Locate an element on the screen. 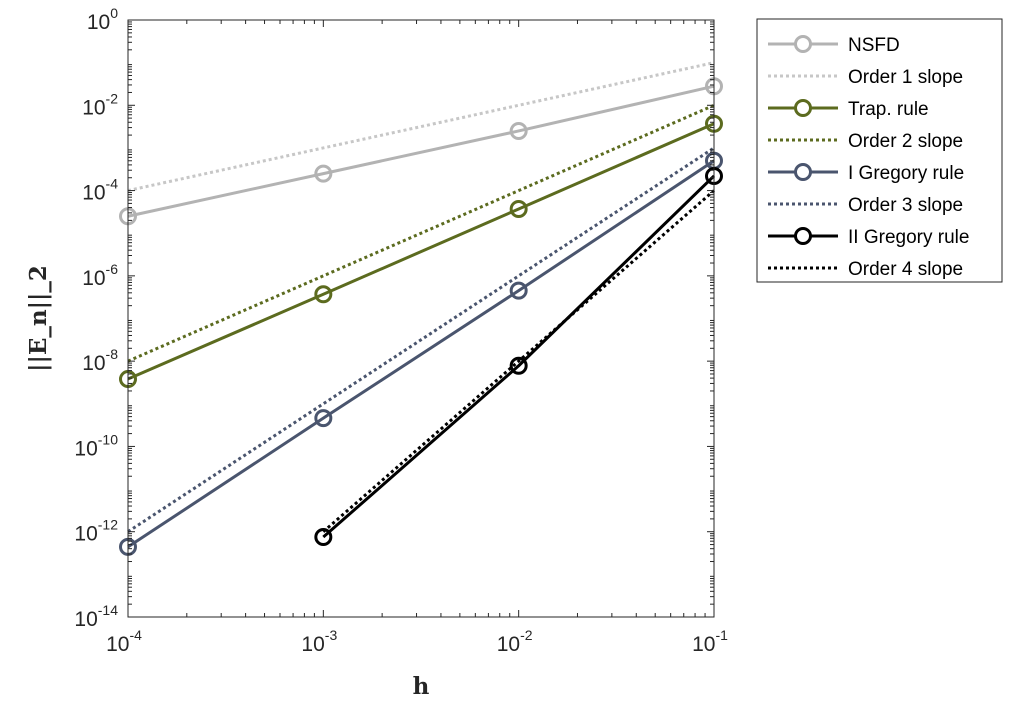 Image resolution: width=1020 pixels, height=704 pixels. legend-entry: Order 4 slope is located at coordinates (865, 269).